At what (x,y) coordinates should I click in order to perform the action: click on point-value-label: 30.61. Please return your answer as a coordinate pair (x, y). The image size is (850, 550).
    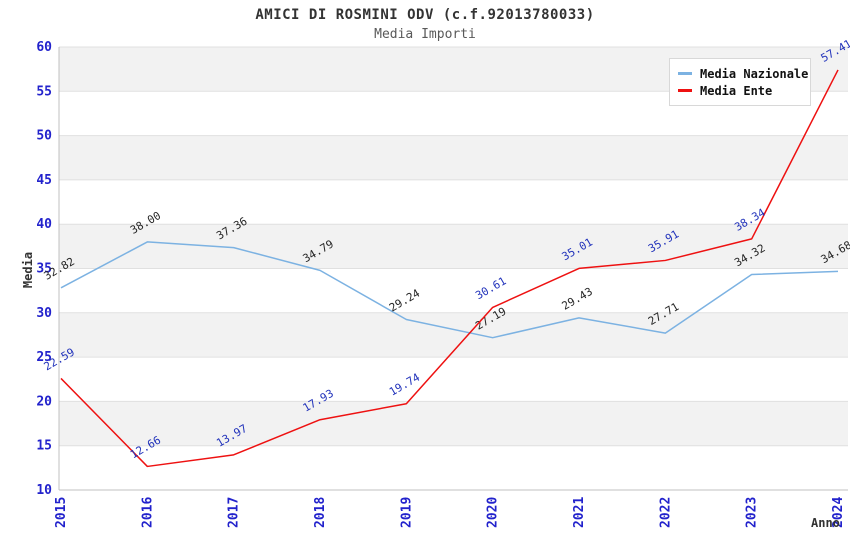
    Looking at the image, I should click on (490, 288).